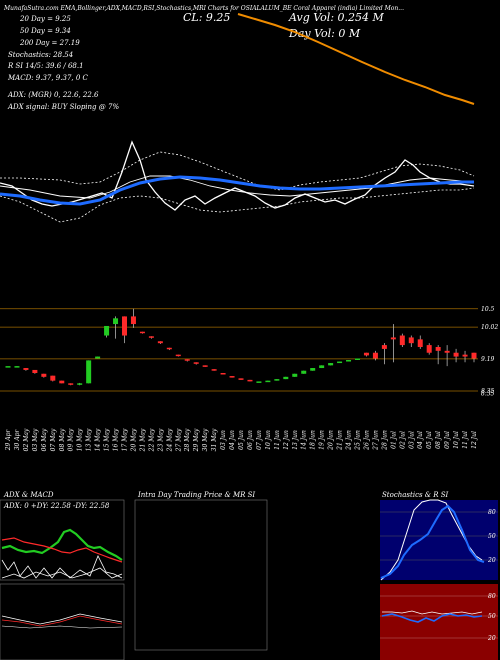 The height and width of the screenshot is (660, 500). I want to click on stoch-blue-line, so click(432, 541).